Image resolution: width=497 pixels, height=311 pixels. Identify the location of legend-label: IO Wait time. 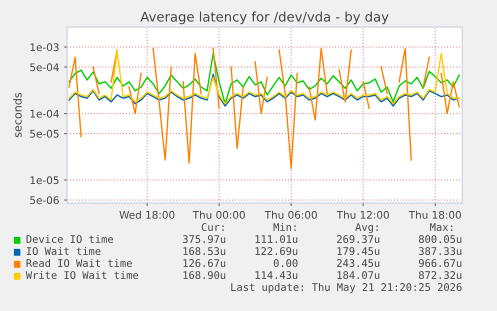
(63, 251).